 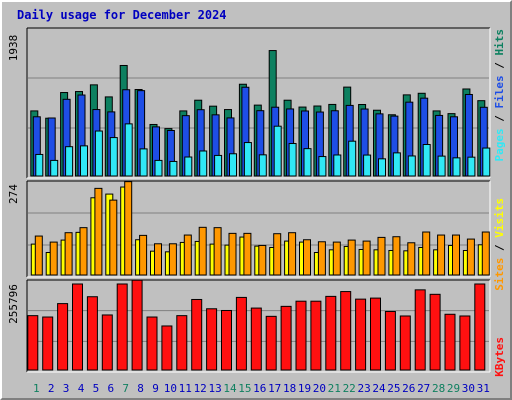 What do you see at coordinates (66, 388) in the screenshot?
I see `day-label-3: 3` at bounding box center [66, 388].